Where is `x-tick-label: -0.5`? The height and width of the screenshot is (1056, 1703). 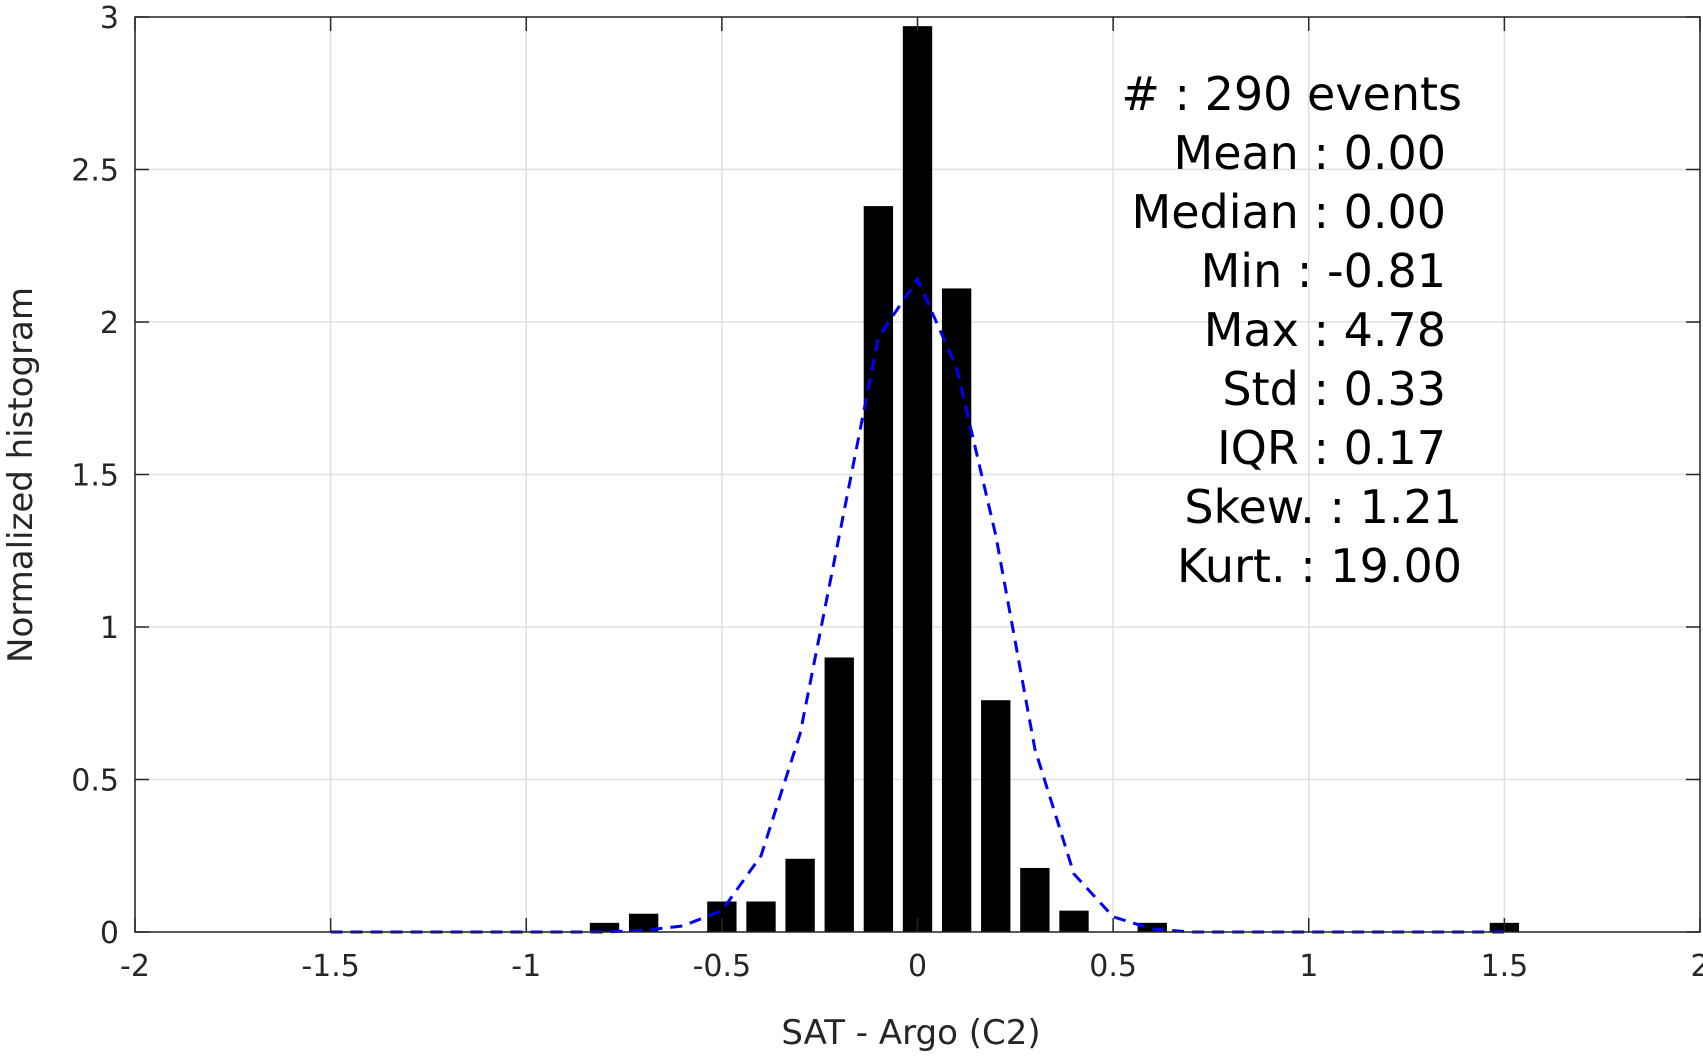 x-tick-label: -0.5 is located at coordinates (722, 966).